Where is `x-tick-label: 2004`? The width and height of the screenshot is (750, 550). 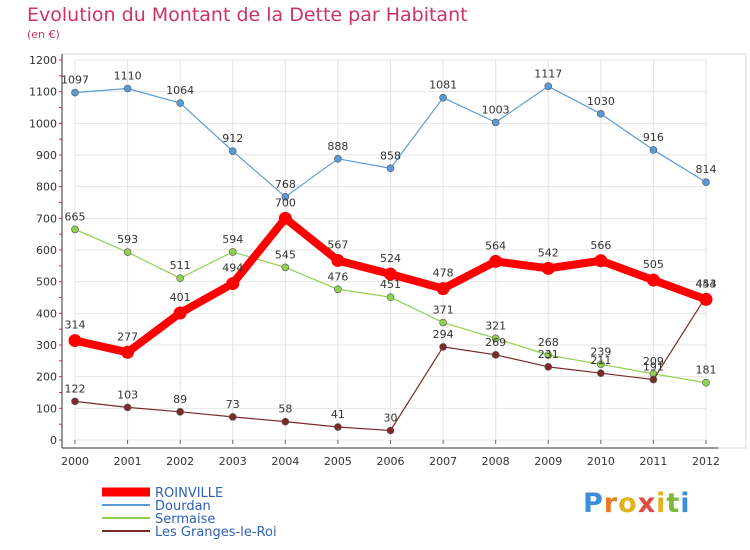 x-tick-label: 2004 is located at coordinates (285, 461).